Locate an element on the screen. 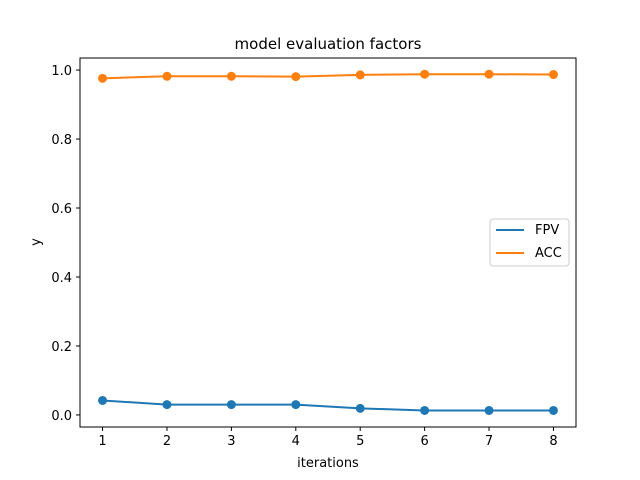 The image size is (640, 480). x-tick-label: 3 is located at coordinates (231, 441).